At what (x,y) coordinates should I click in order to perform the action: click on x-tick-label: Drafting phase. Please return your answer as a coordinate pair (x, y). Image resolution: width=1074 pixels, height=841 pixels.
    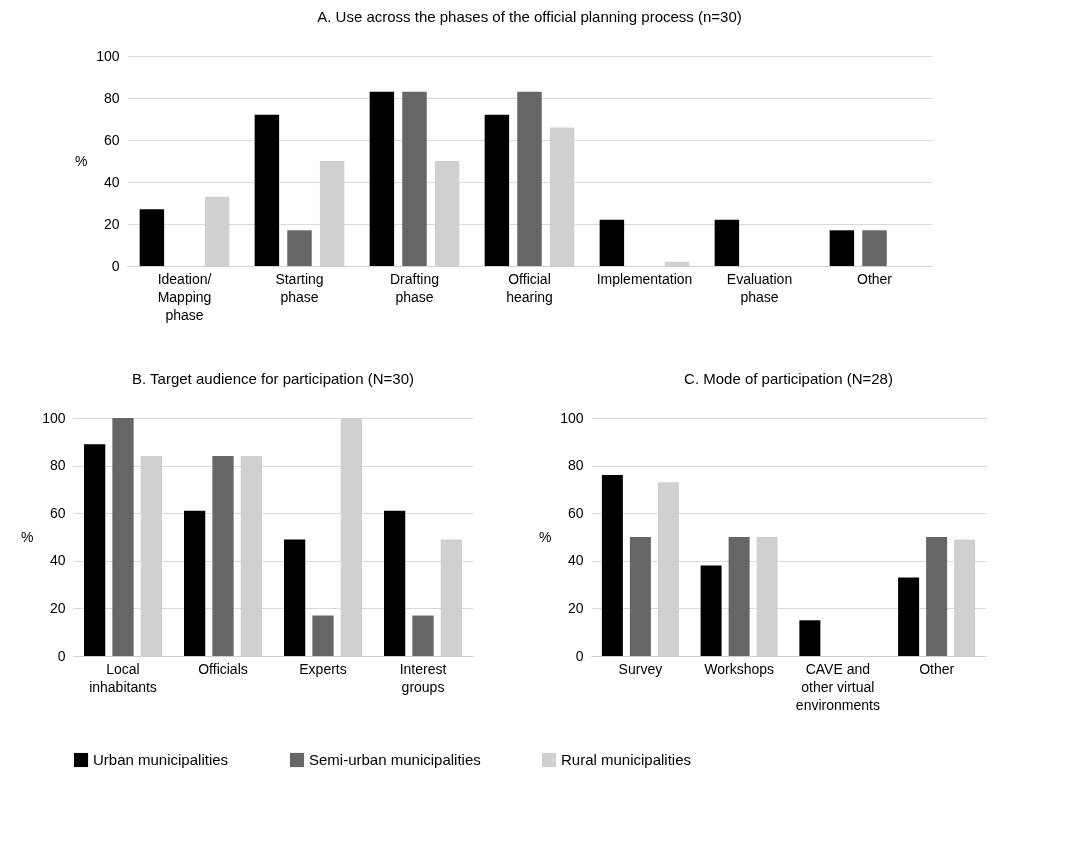
    Looking at the image, I should click on (414, 287).